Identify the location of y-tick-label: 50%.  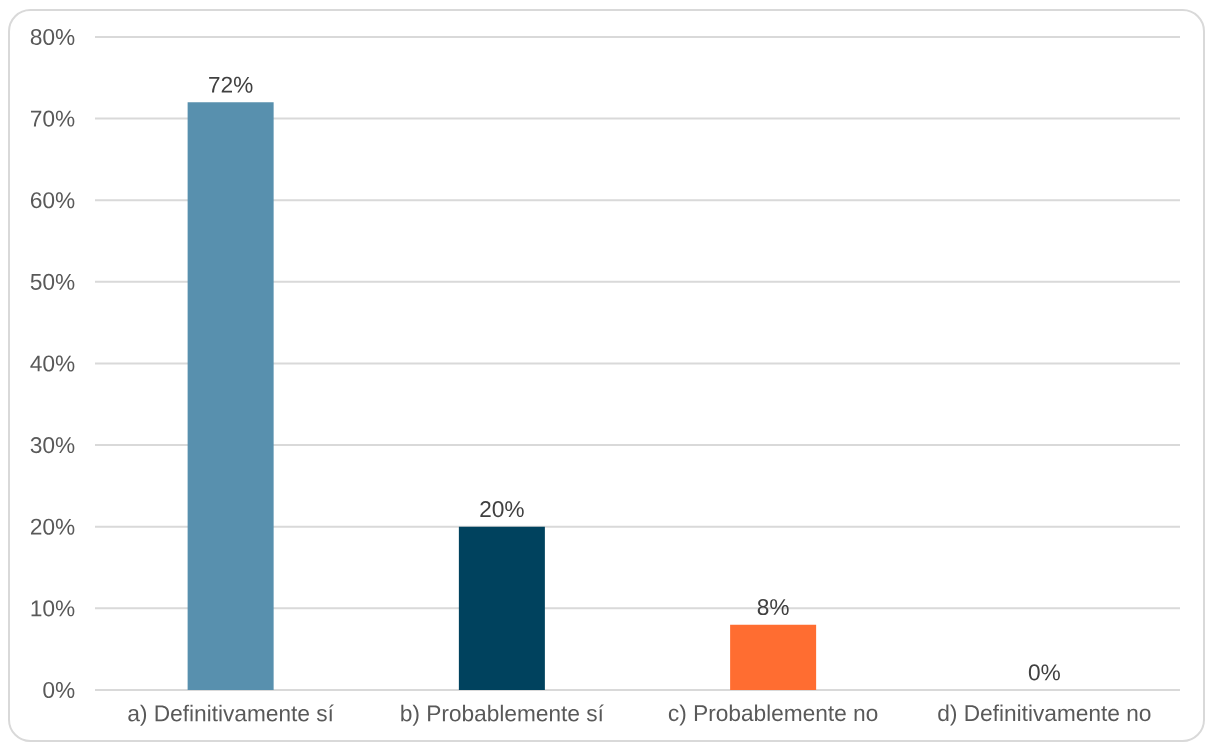
(52, 281).